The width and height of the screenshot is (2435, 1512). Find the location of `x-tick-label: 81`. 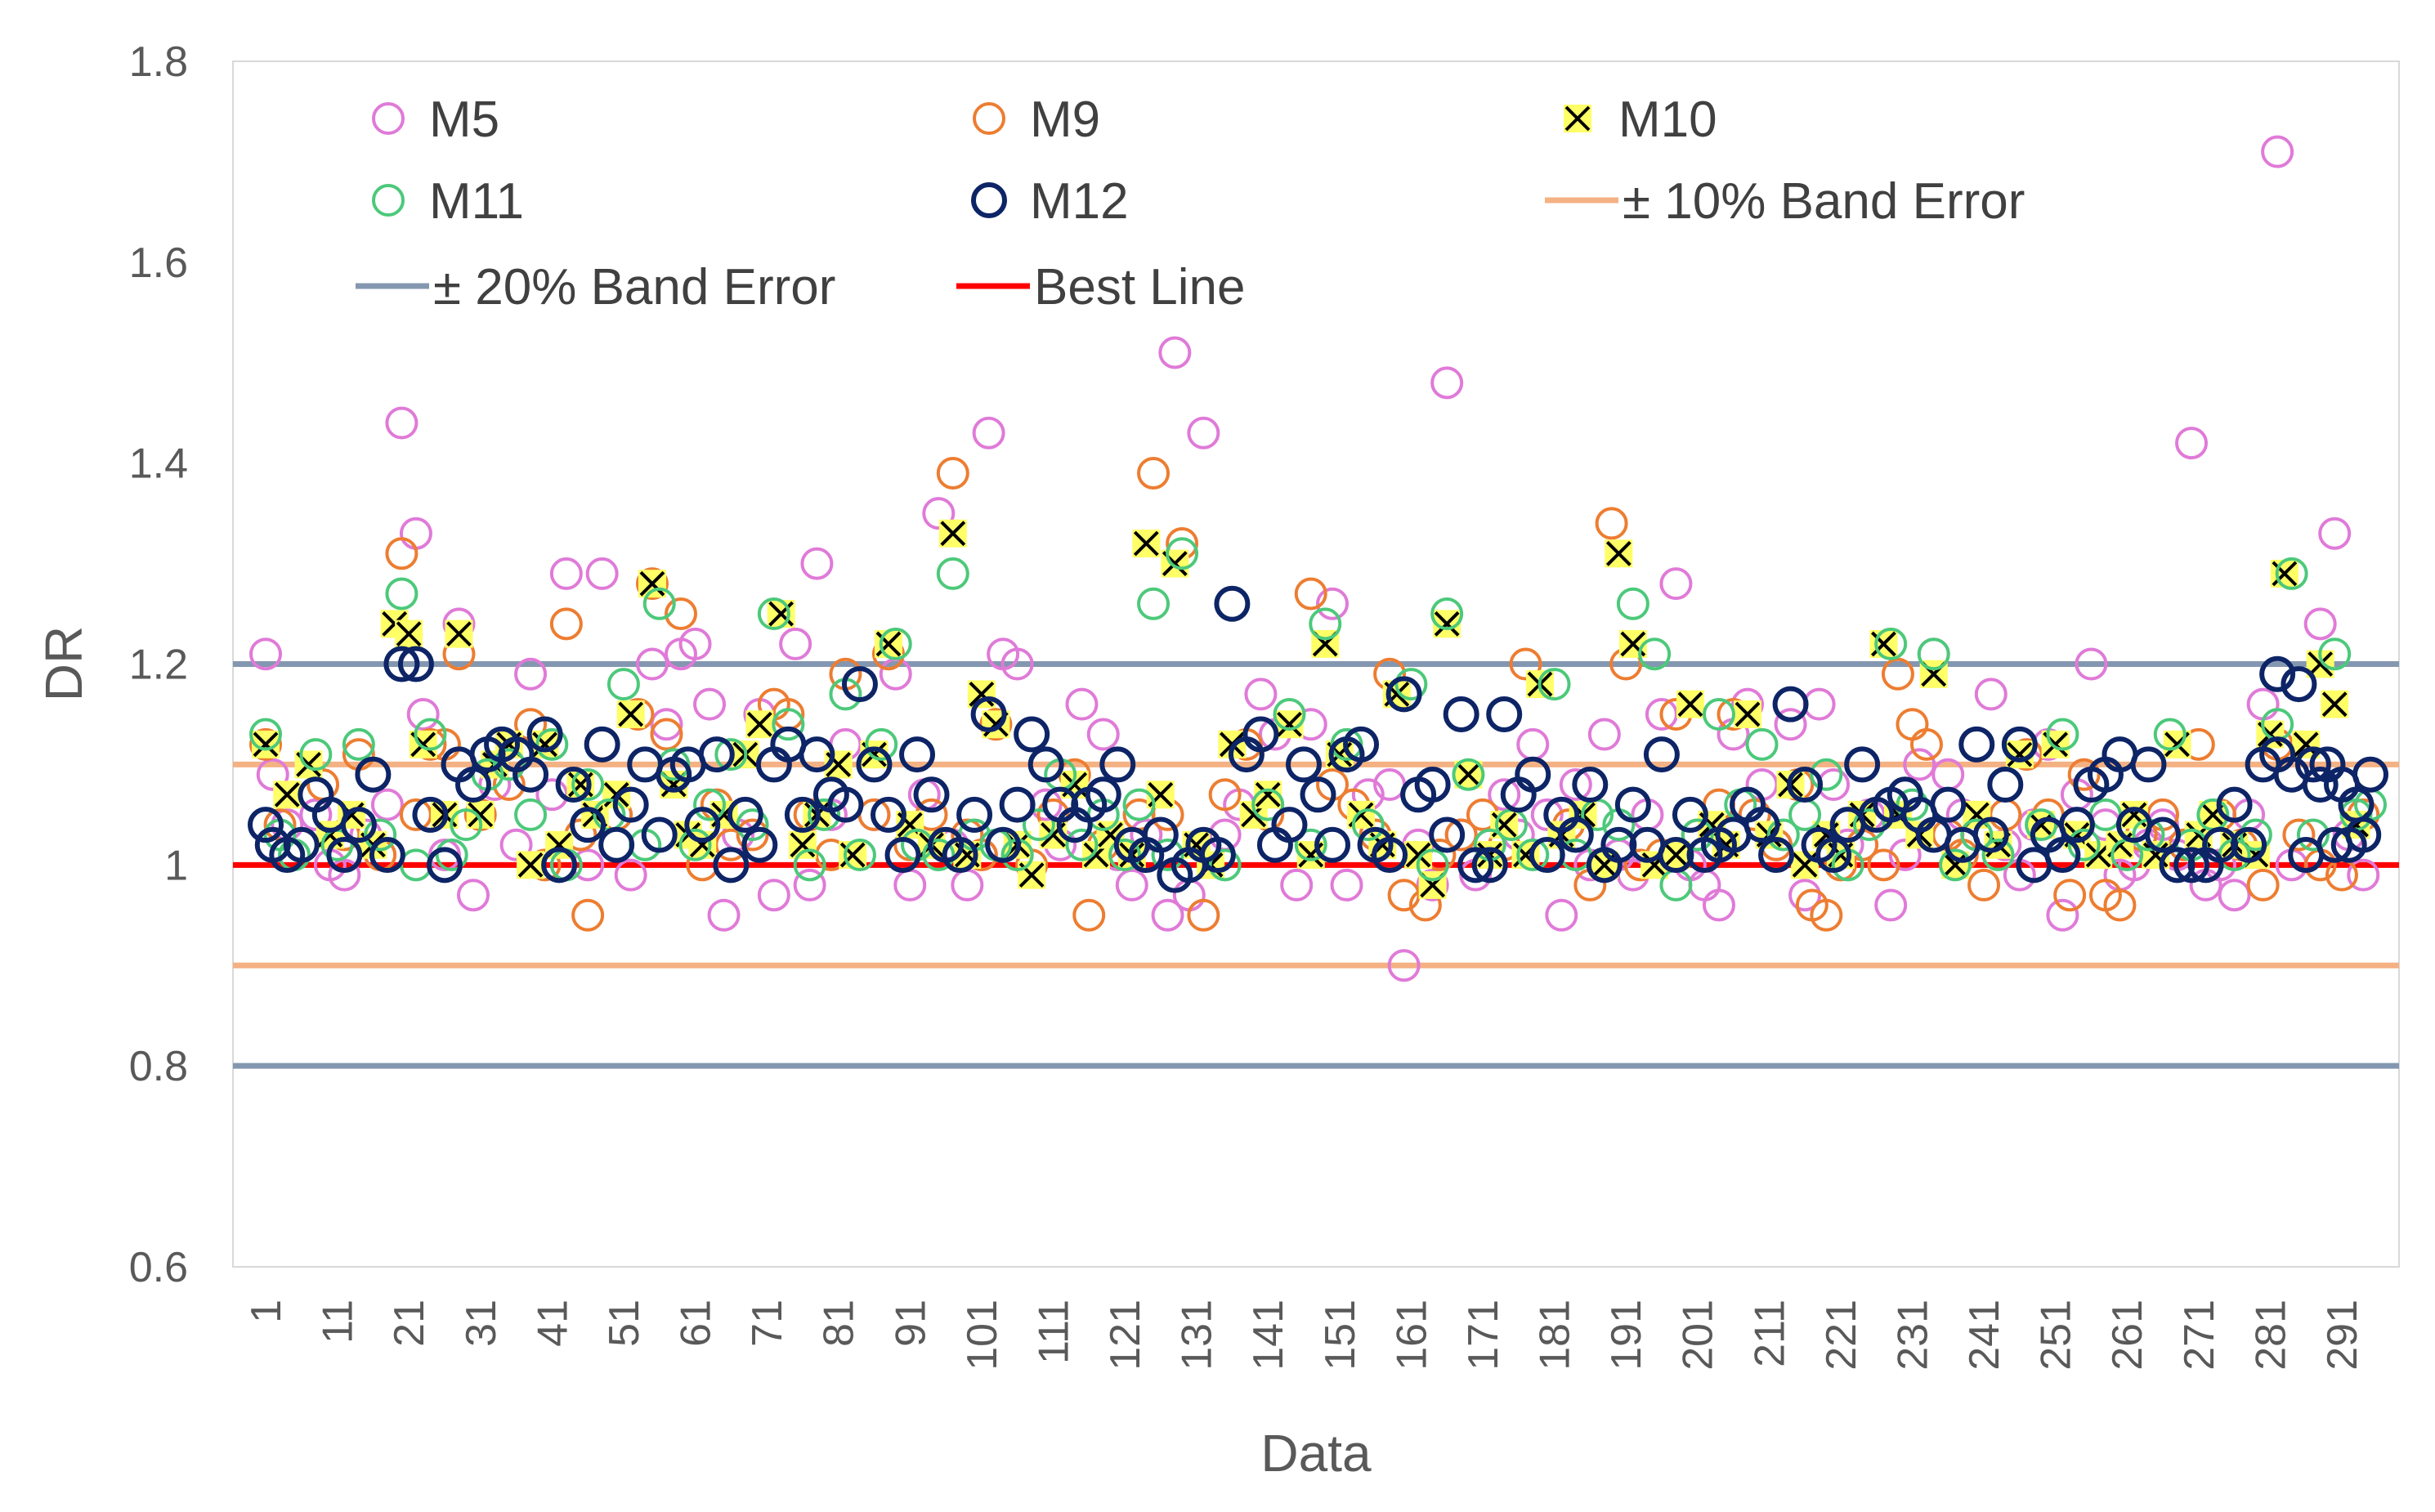

x-tick-label: 81 is located at coordinates (839, 1323).